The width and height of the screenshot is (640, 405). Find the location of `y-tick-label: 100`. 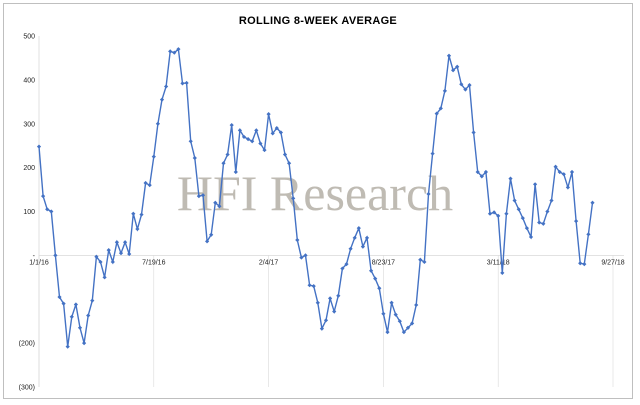

y-tick-label: 100 is located at coordinates (29, 212).